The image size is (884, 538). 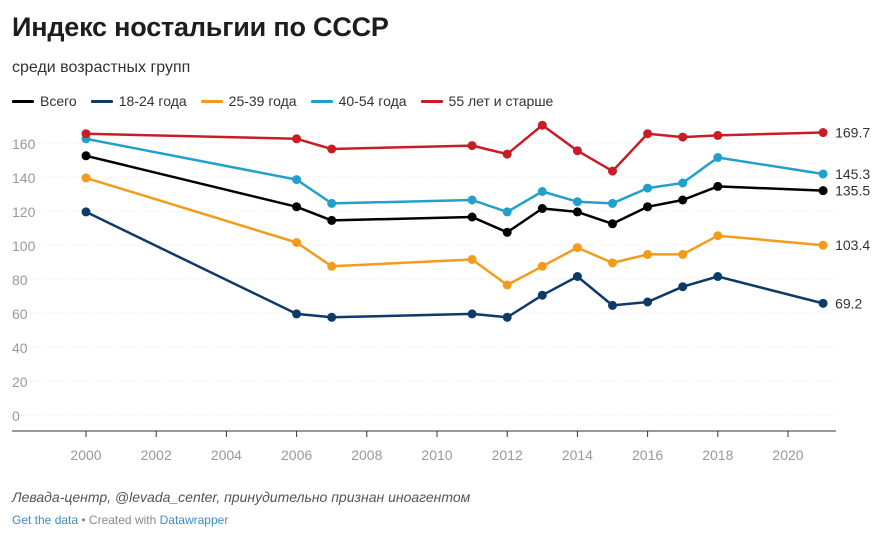 I want to click on legend-item: 25-39 года, so click(x=248, y=101).